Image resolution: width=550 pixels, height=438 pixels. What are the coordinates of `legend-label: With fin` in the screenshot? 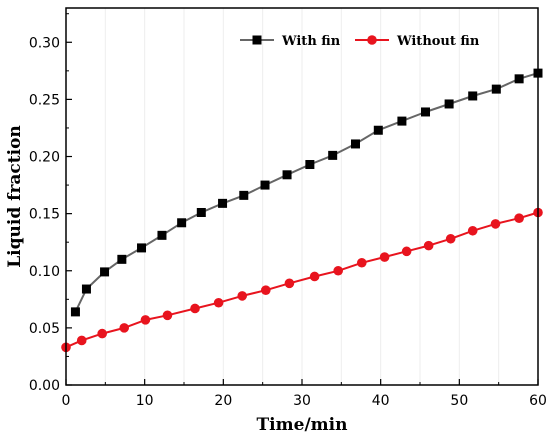 It's located at (311, 41).